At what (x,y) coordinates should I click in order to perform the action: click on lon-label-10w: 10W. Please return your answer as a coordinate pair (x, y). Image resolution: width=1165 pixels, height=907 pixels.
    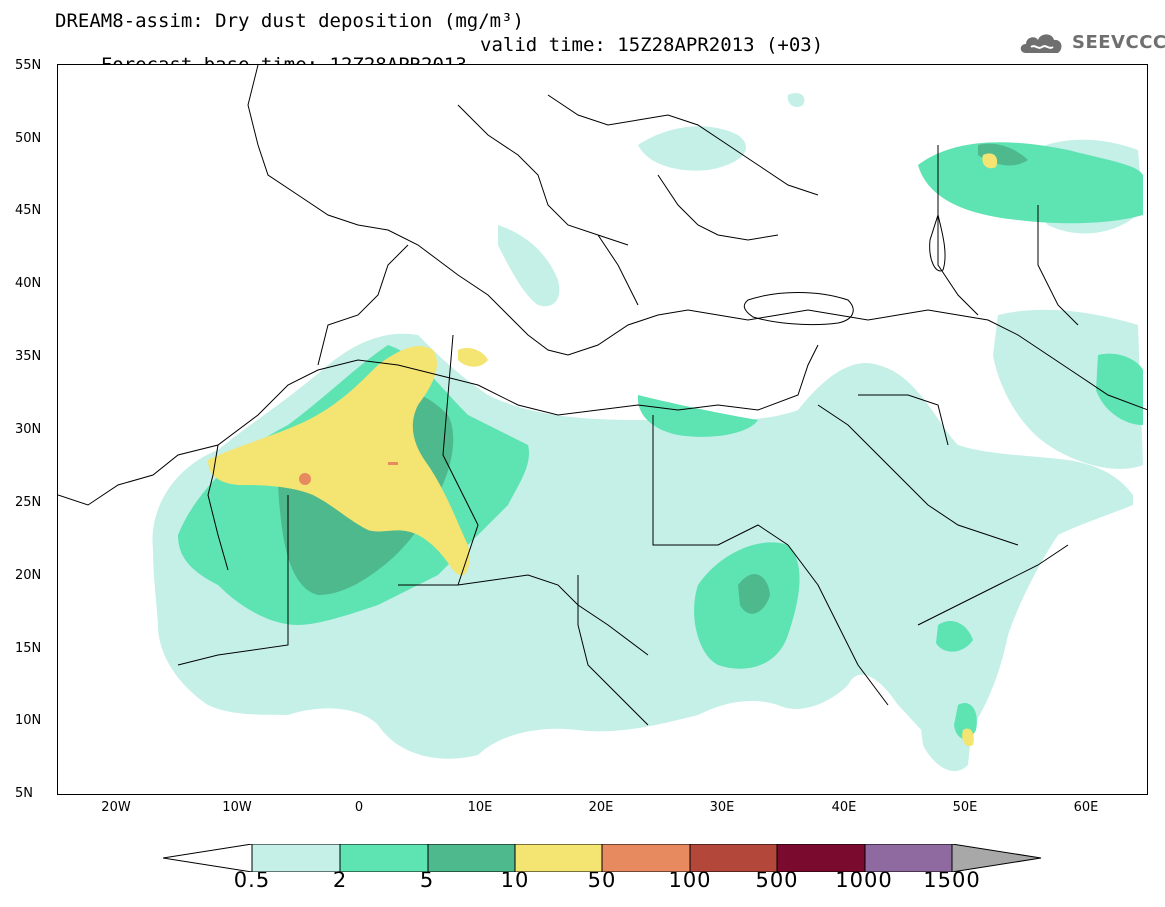
    Looking at the image, I should click on (237, 807).